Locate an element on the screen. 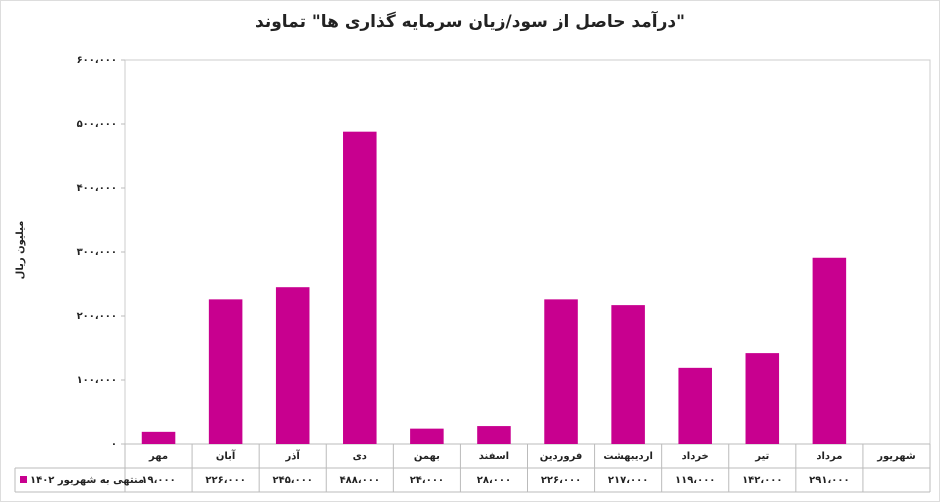  x-tick-label: اردیبهشت is located at coordinates (628, 456).